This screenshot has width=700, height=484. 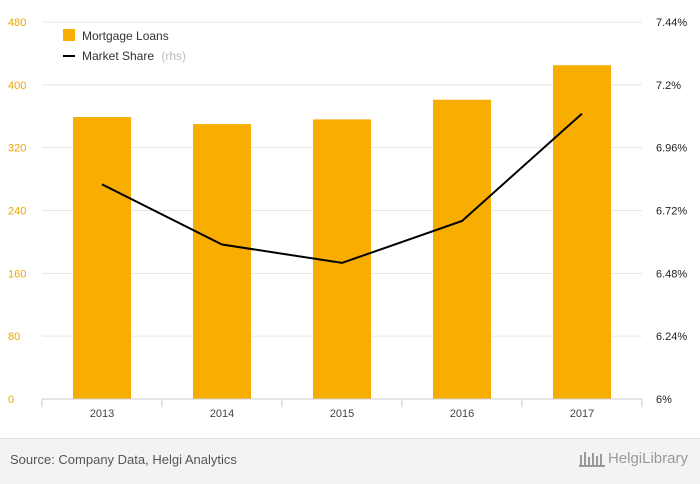 What do you see at coordinates (17, 274) in the screenshot?
I see `left-tick-label: 160` at bounding box center [17, 274].